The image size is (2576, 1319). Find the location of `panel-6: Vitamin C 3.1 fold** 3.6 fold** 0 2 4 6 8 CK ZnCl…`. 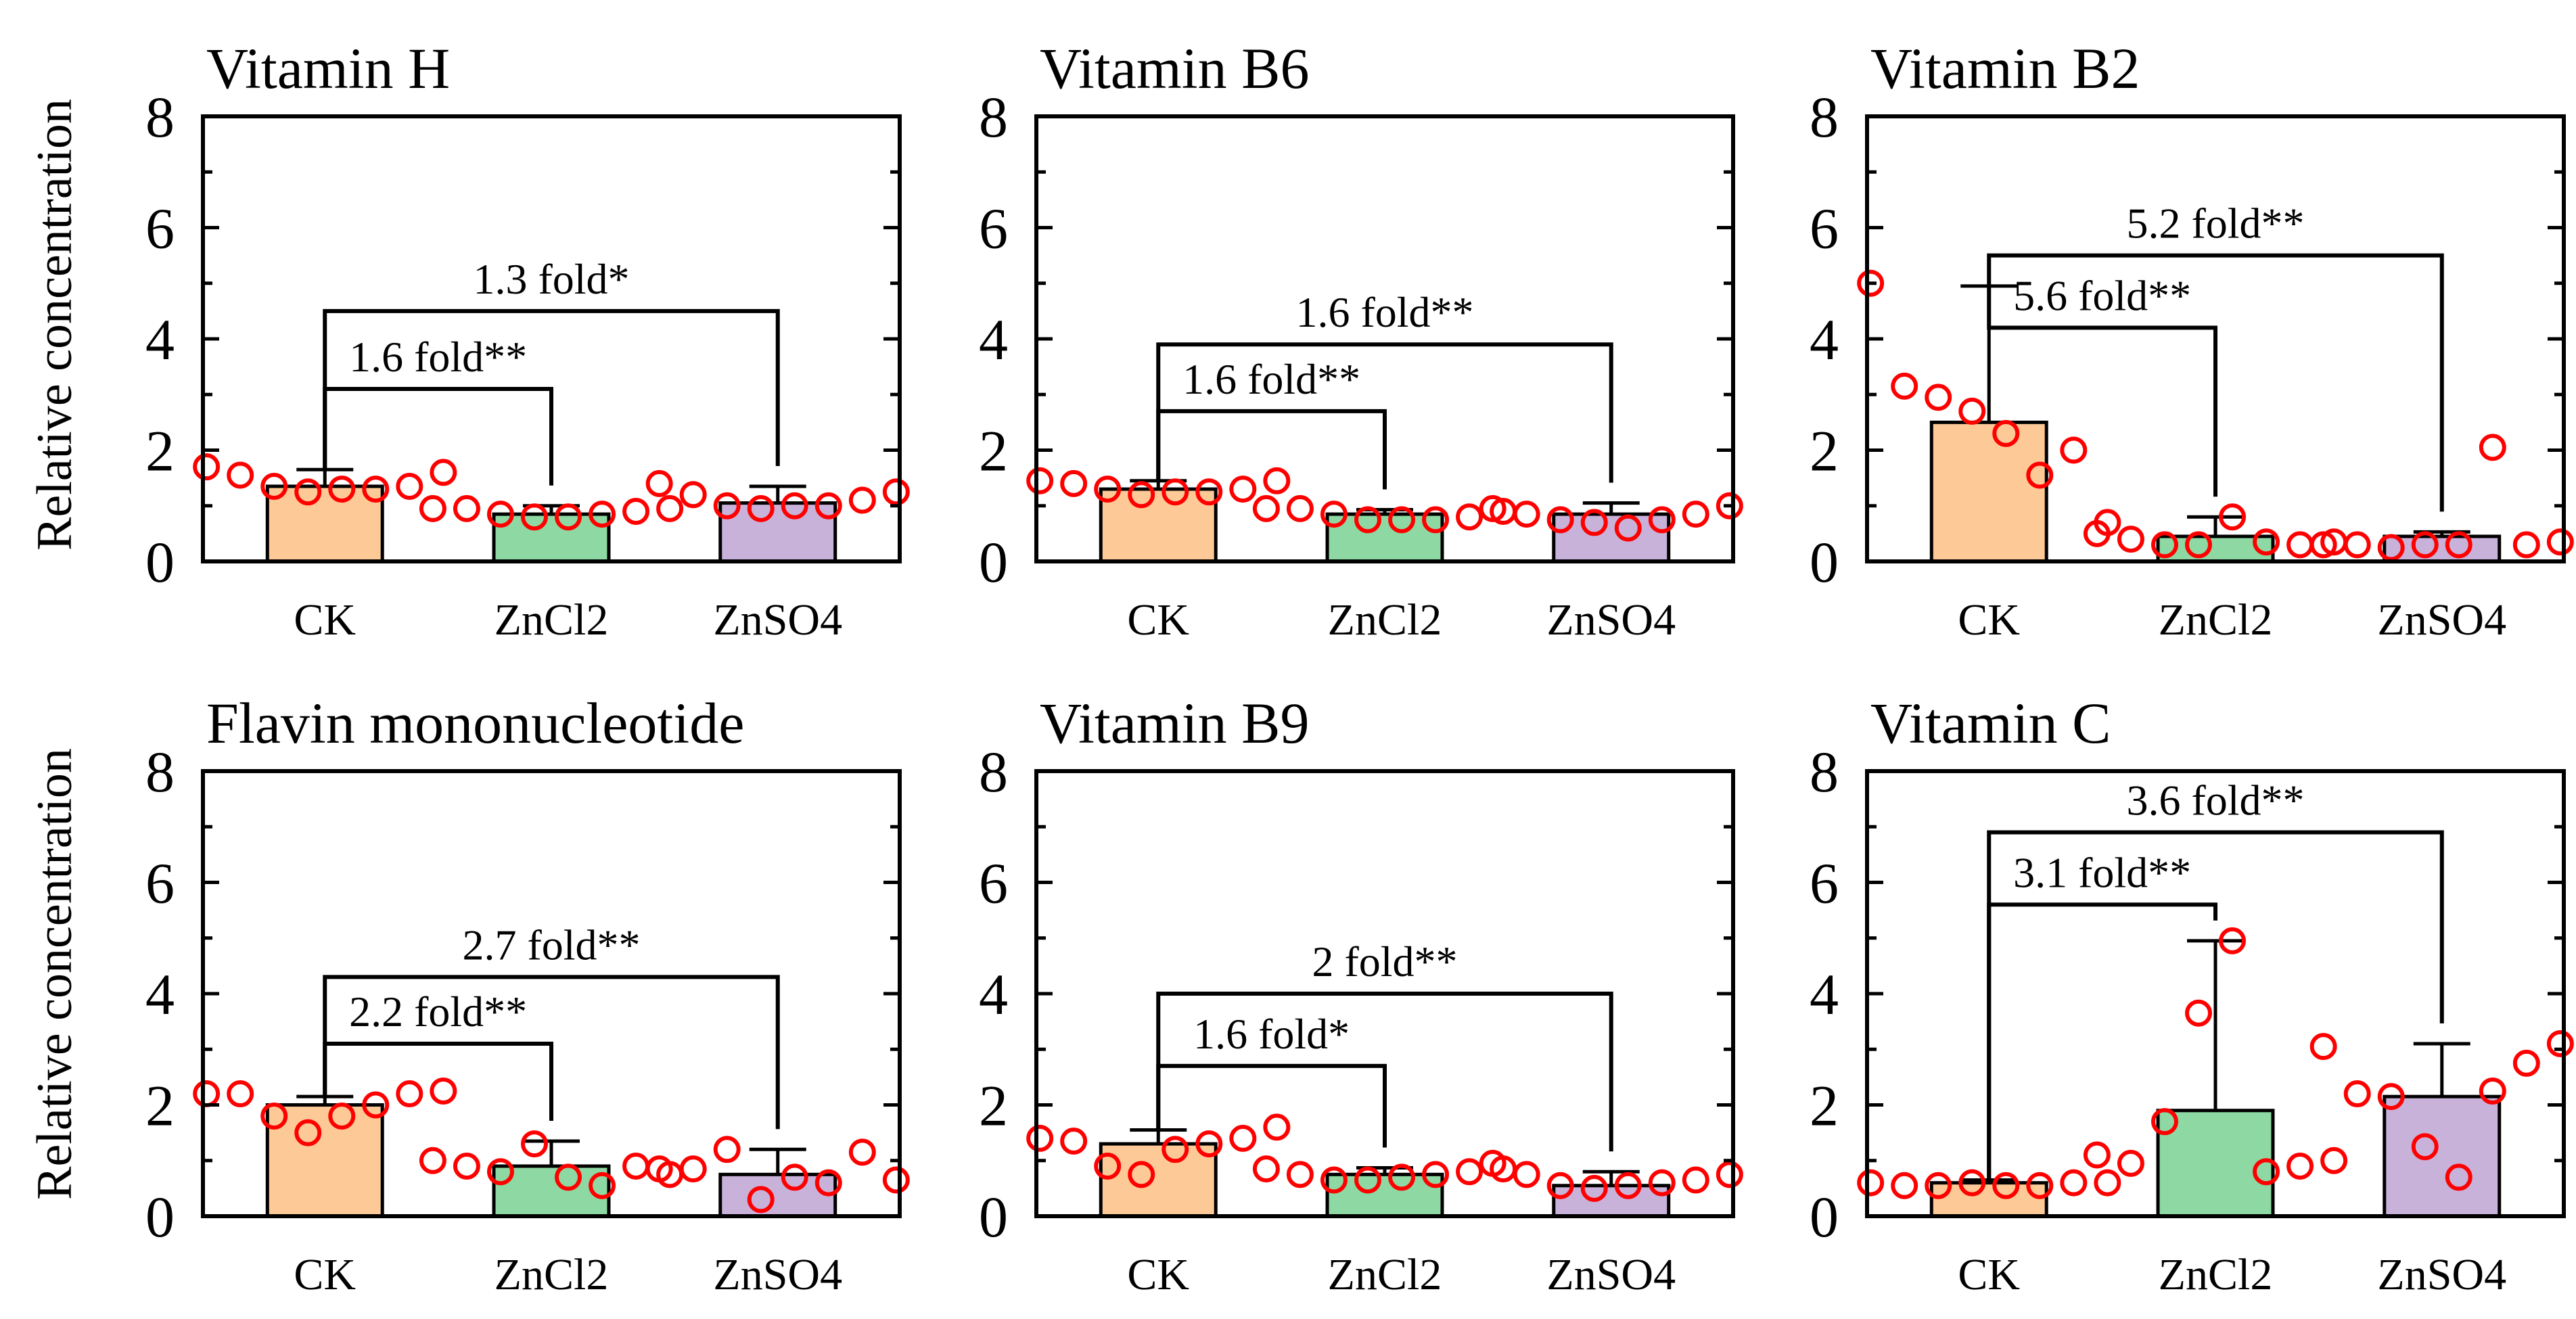

panel-6: Vitamin C 3.1 fold** 3.6 fold** 0 2 4 6 8 CK ZnCl… is located at coordinates (2192, 995).